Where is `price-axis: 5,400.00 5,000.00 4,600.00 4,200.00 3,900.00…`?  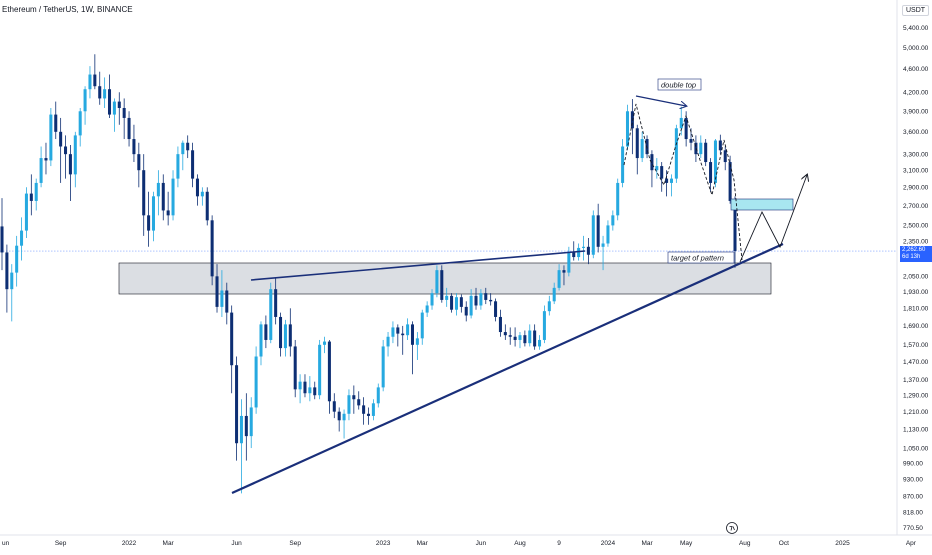 price-axis: 5,400.00 5,000.00 4,600.00 4,200.00 3,900.00… is located at coordinates (916, 278).